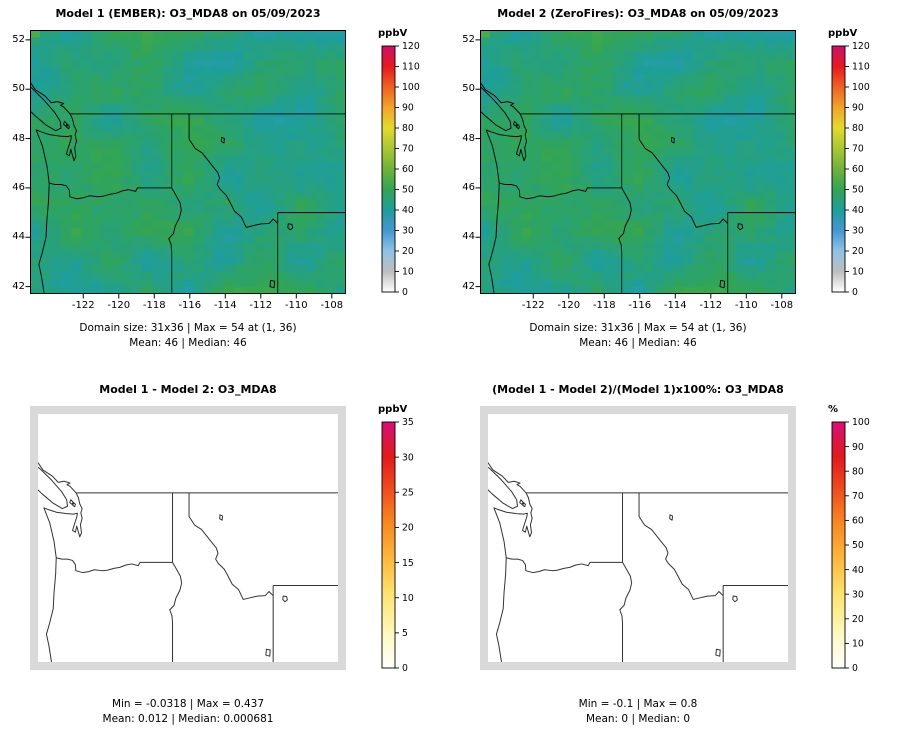 This screenshot has height=752, width=900. What do you see at coordinates (408, 563) in the screenshot?
I see `colorbar-tick-label: 15` at bounding box center [408, 563].